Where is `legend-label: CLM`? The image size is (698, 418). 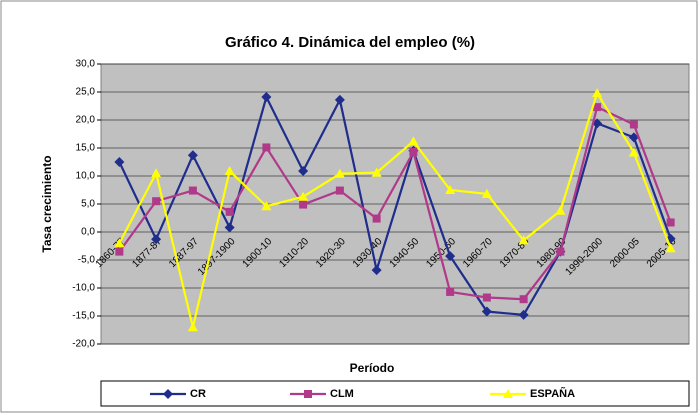 legend-label: CLM is located at coordinates (342, 394).